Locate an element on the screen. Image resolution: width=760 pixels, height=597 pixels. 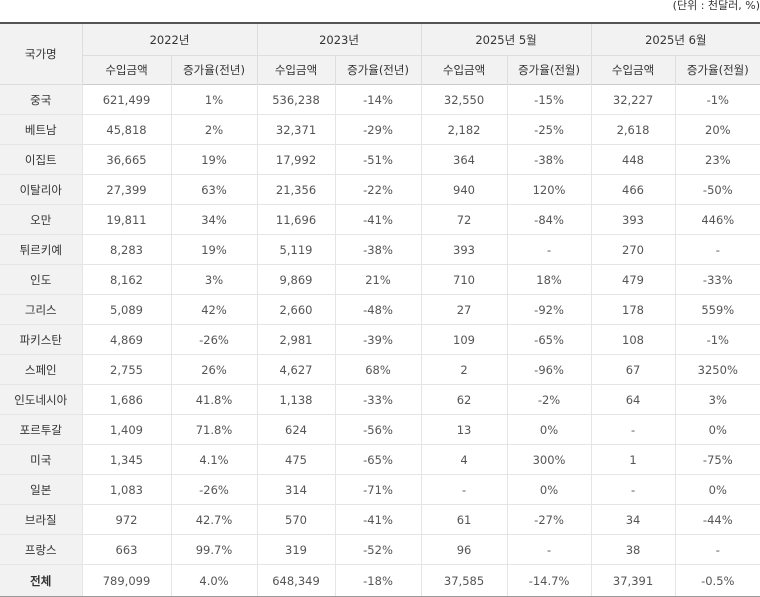
growth-rate-cell: -18% is located at coordinates (378, 580).